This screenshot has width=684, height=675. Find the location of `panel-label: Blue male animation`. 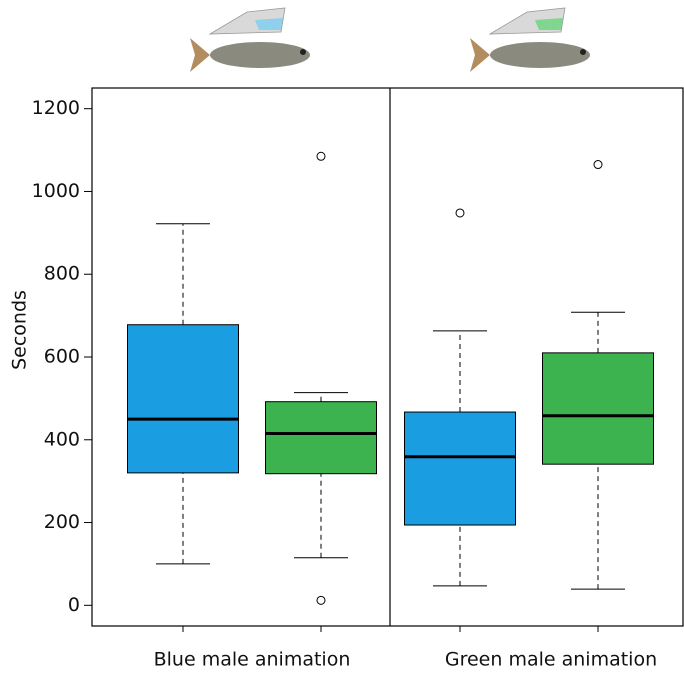

panel-label: Blue male animation is located at coordinates (252, 660).